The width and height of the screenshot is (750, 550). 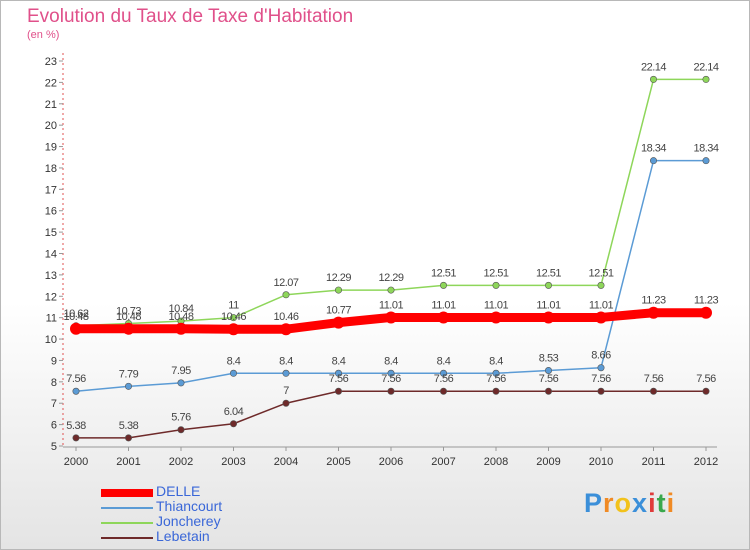 I want to click on y-tick-label: 9, so click(x=54, y=361).